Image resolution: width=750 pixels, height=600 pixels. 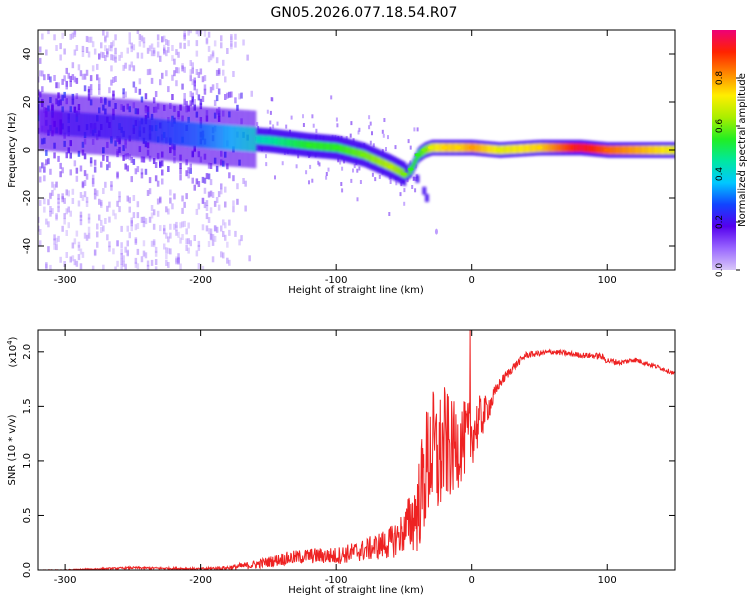 I want to click on colorbar-ticks: 0.0 0.2 0.4 0.6 0.8, so click(x=727, y=174).